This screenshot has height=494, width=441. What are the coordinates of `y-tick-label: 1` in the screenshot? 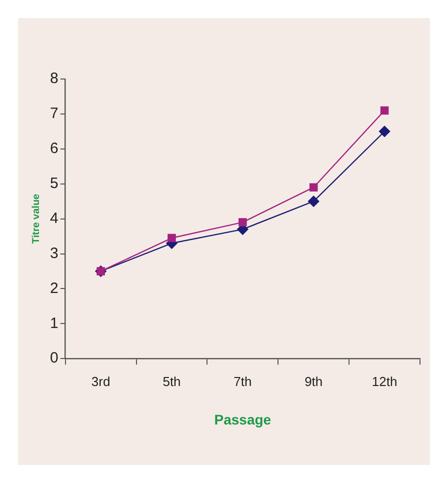 It's located at (54, 323).